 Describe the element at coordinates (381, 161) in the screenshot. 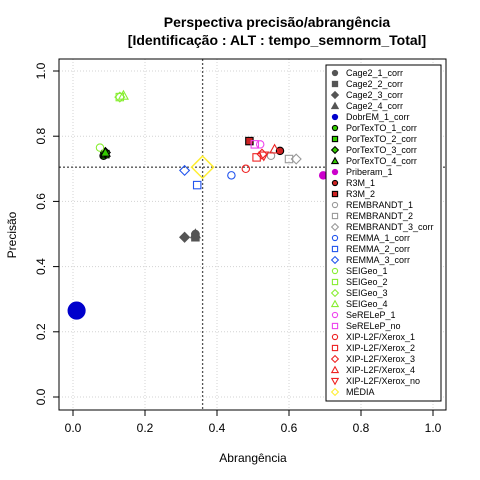

I see `legend-entry: PorTexTO_4_corr` at that location.